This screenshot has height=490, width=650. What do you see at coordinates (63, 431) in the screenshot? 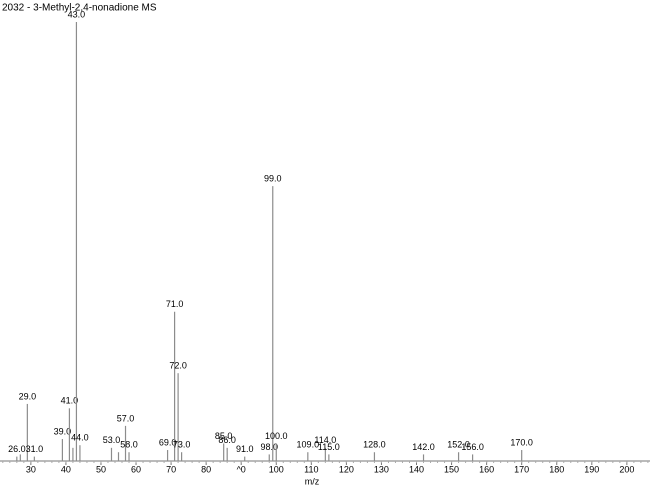
I see `peak-label: 39.0` at bounding box center [63, 431].